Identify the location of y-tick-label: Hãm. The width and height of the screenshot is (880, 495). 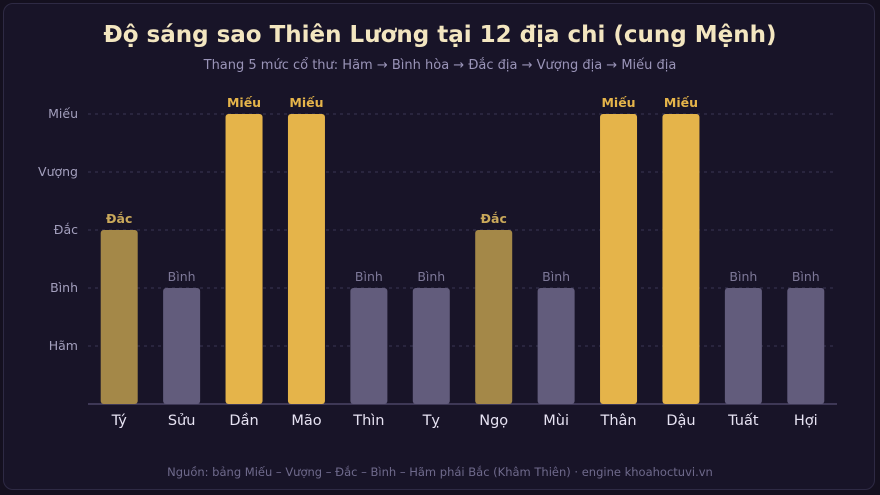
(63, 345).